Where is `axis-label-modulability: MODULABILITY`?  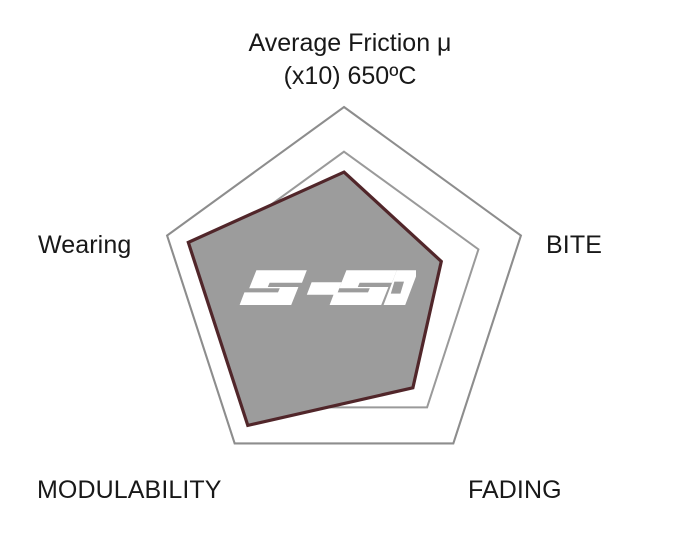
axis-label-modulability: MODULABILITY is located at coordinates (129, 490).